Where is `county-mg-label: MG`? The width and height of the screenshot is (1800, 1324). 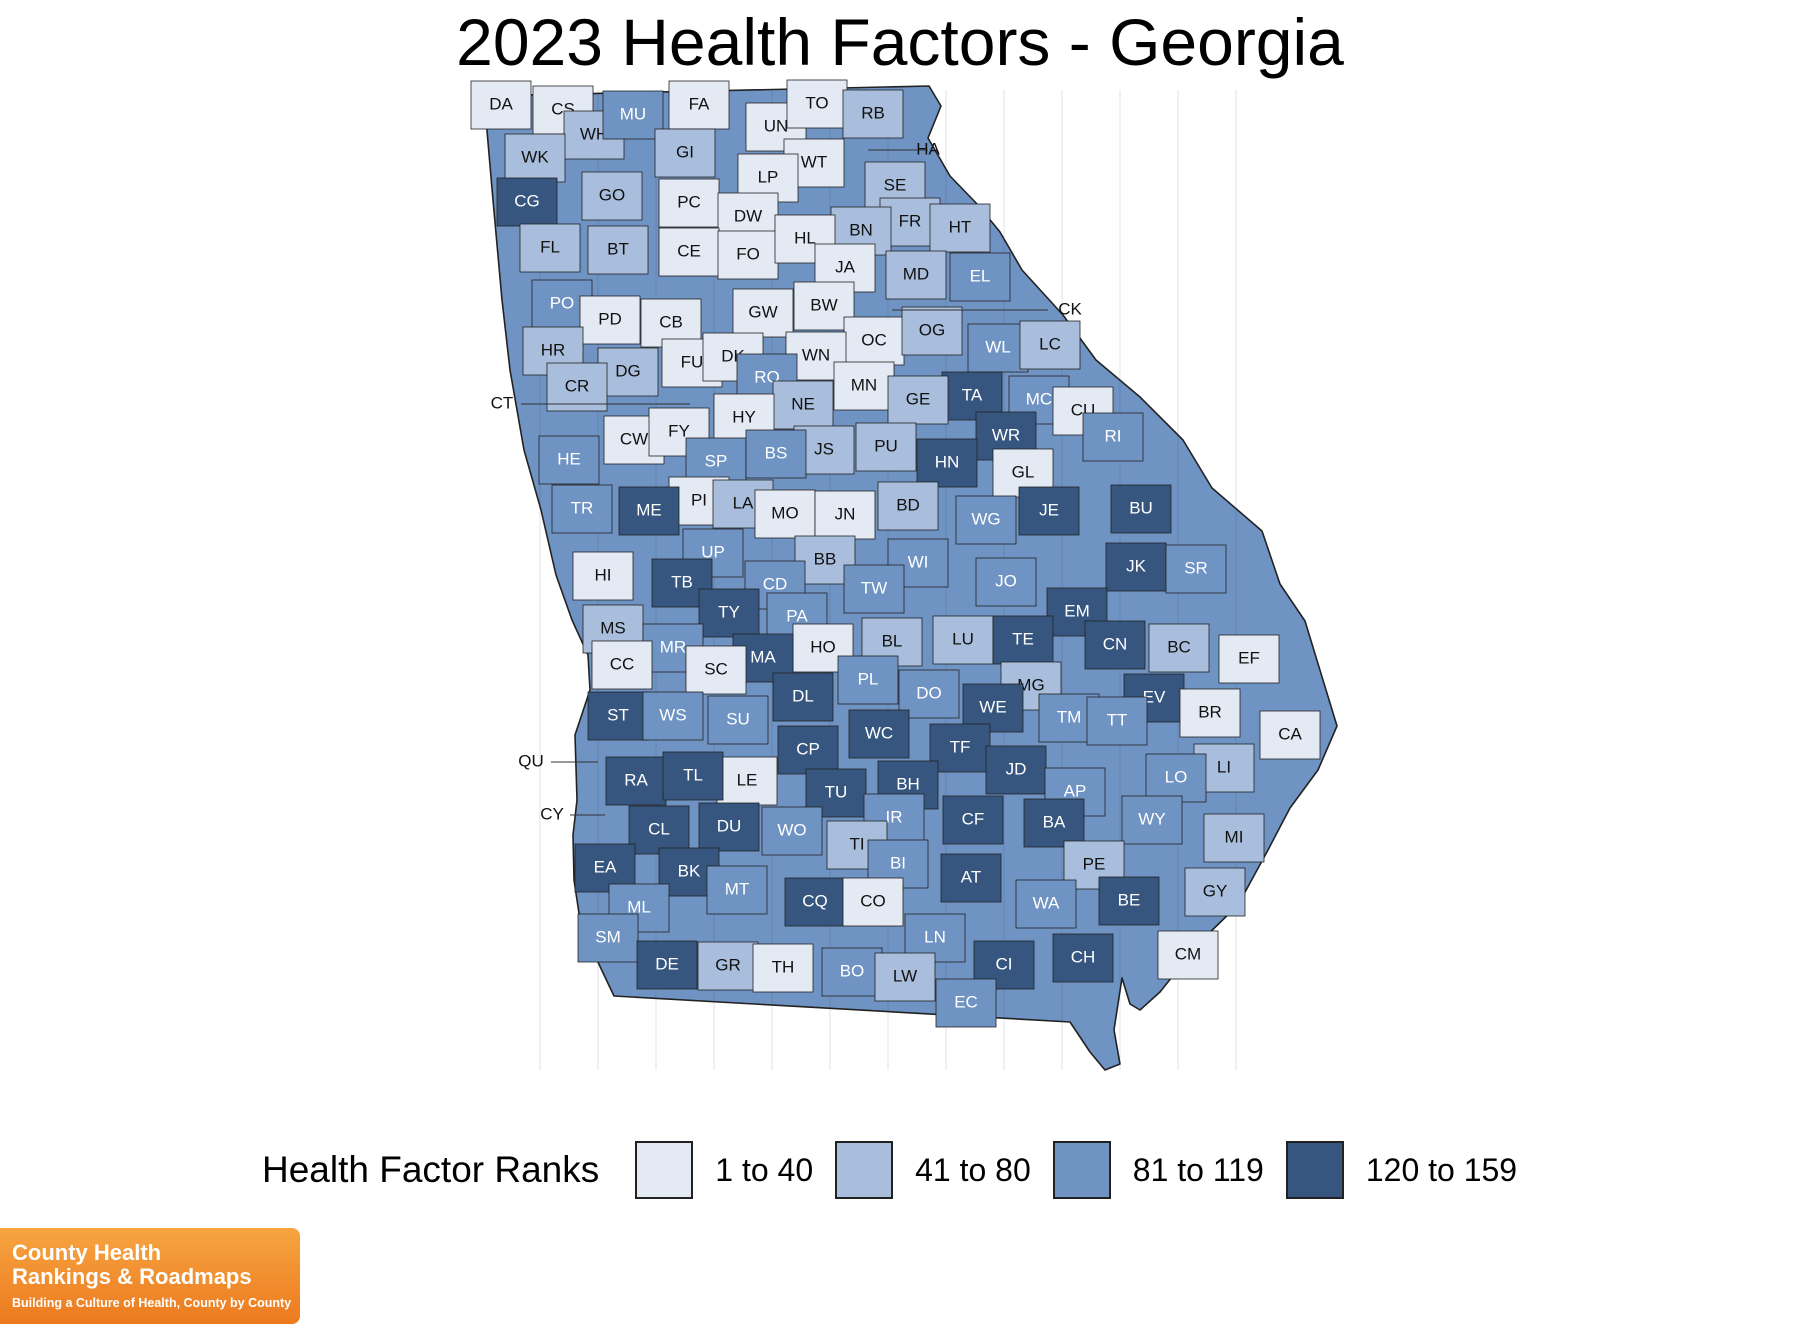
county-mg-label: MG is located at coordinates (1030, 684).